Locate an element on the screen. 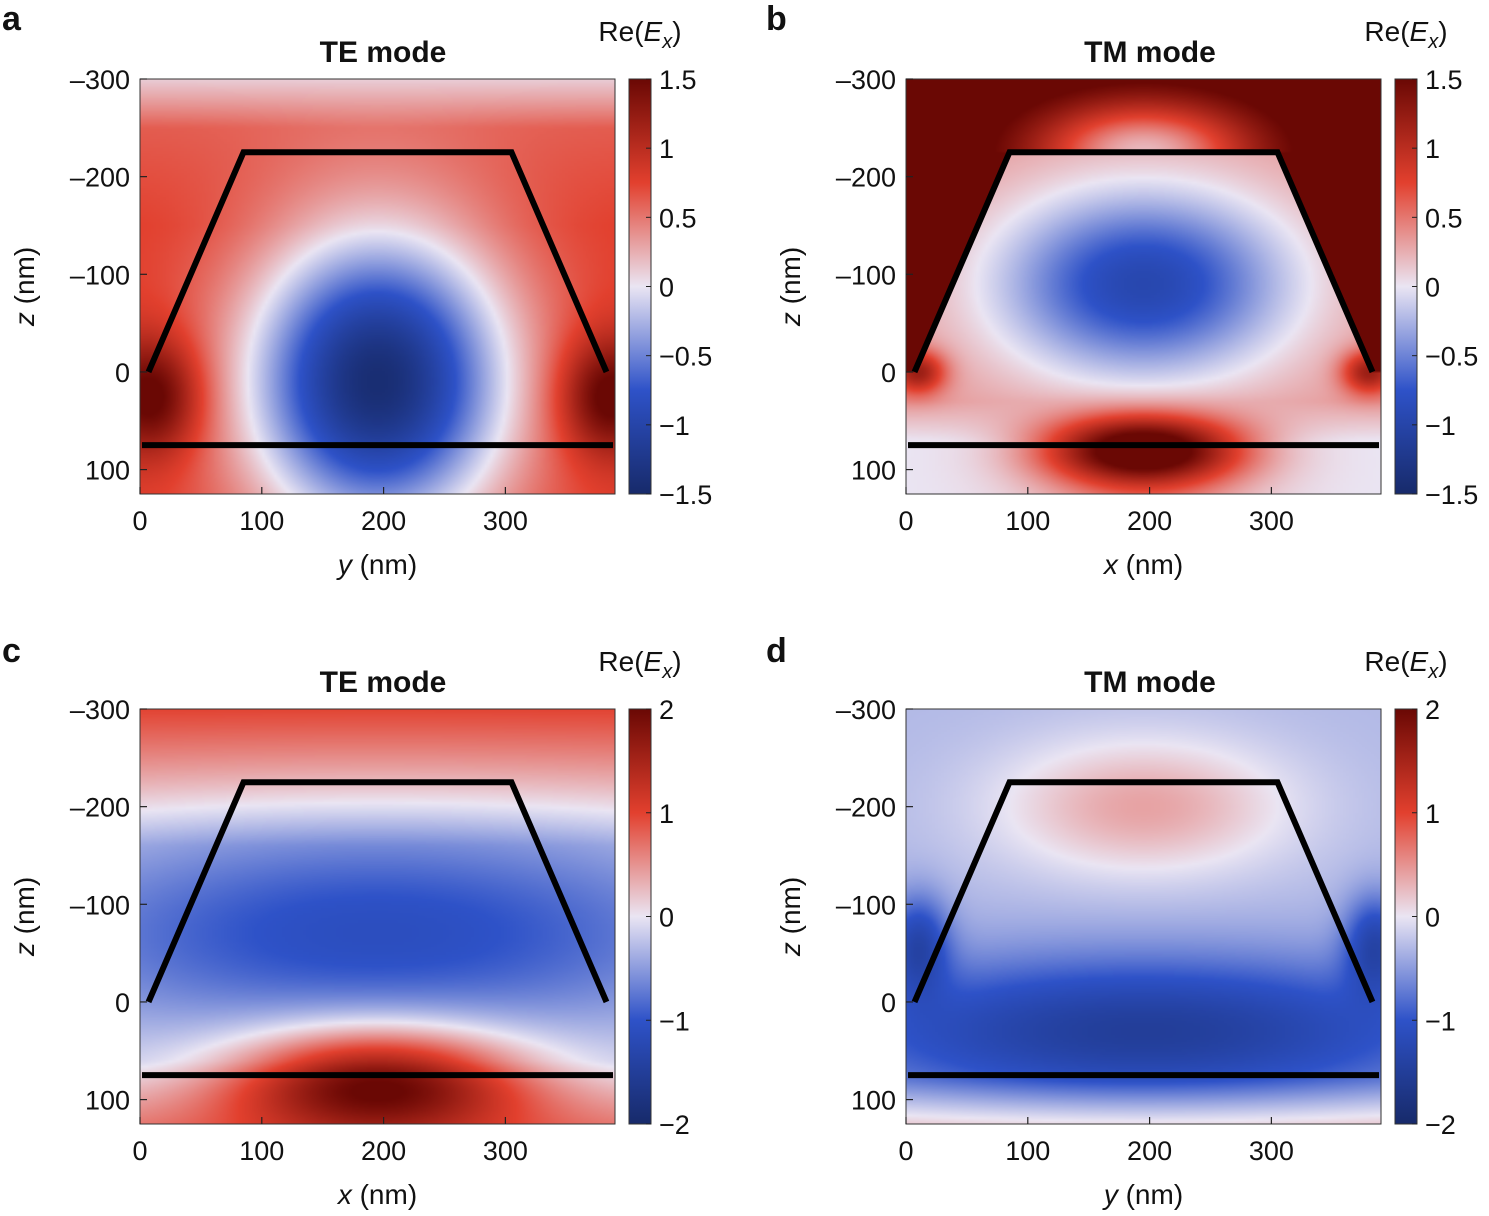 The height and width of the screenshot is (1216, 1489). panel-letter: d is located at coordinates (776, 651).